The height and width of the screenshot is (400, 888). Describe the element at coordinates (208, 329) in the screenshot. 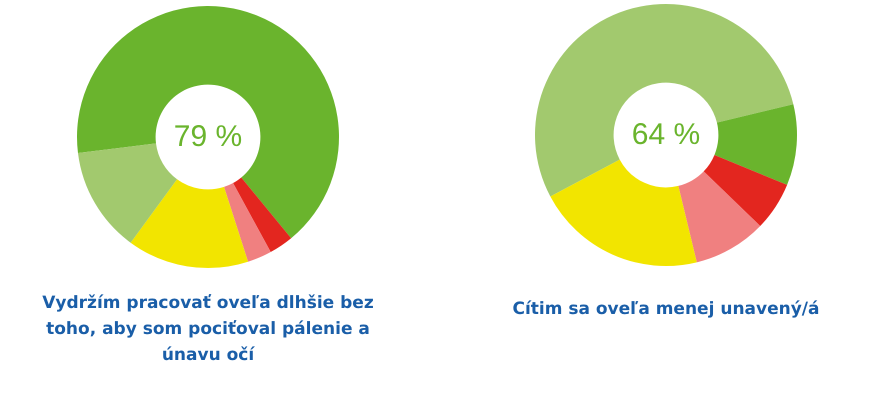

I see `text: Vydržím pracovať oveľa dlhšie bez toho, aby som pociťoval pálenie a únavu očí` at that location.